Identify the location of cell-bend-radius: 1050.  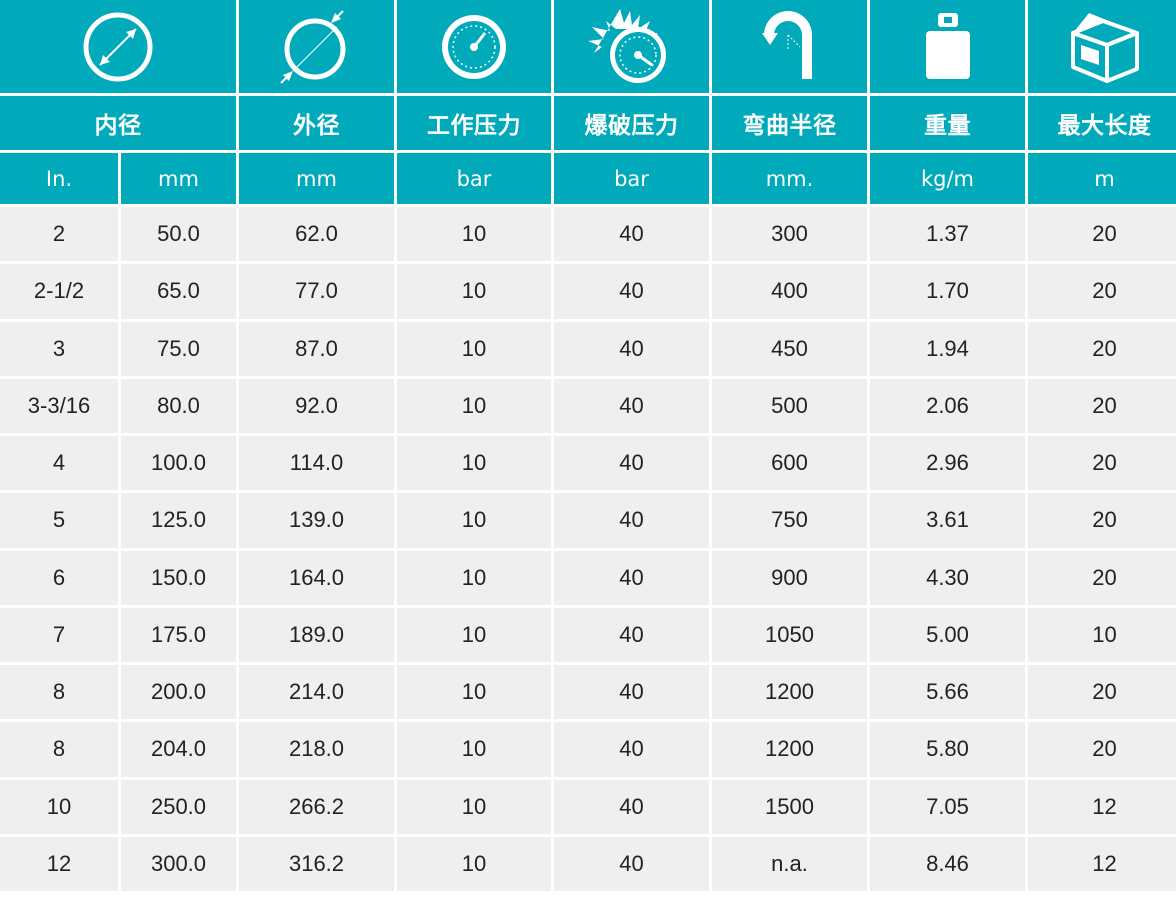
(789, 634).